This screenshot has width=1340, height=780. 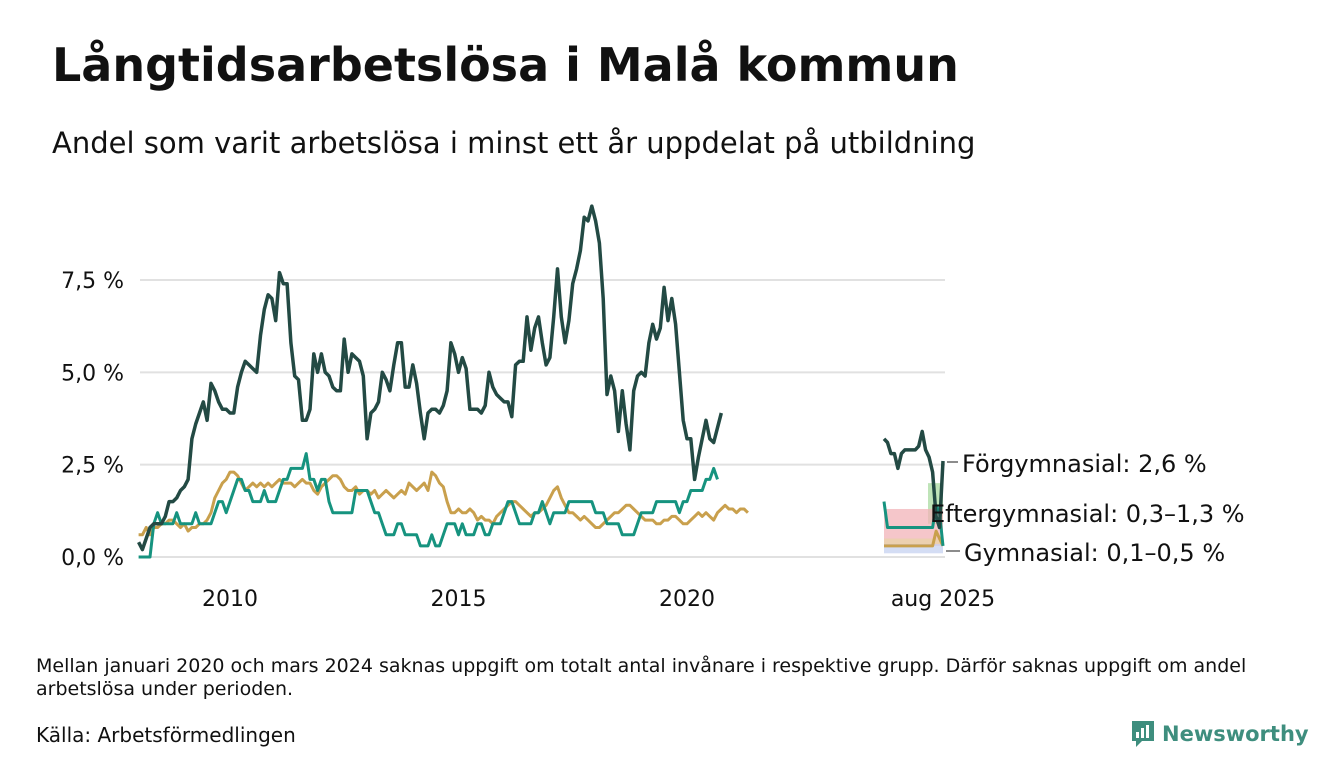 What do you see at coordinates (428, 505) in the screenshot?
I see `series-line-eftergymnasial` at bounding box center [428, 505].